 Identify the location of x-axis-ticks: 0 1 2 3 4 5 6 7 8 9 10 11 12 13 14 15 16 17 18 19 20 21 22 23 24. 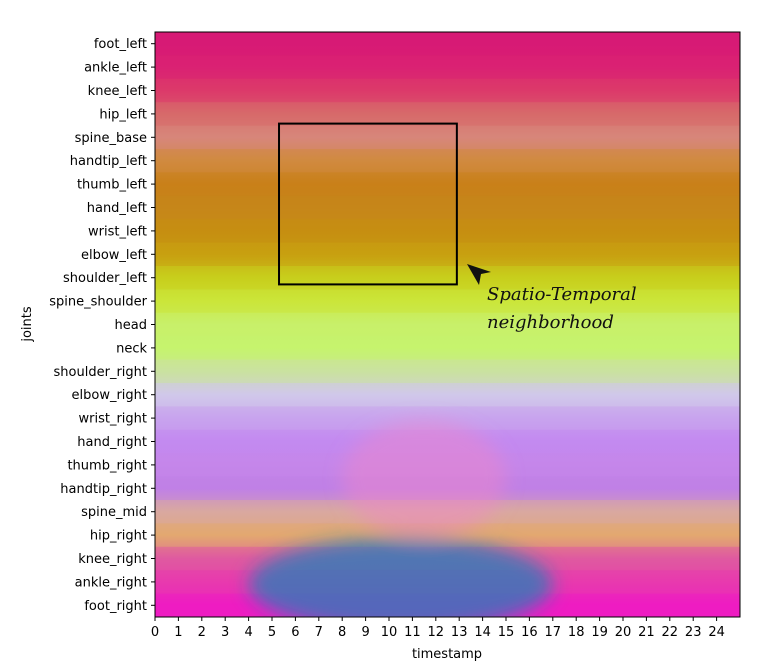
(438, 628).